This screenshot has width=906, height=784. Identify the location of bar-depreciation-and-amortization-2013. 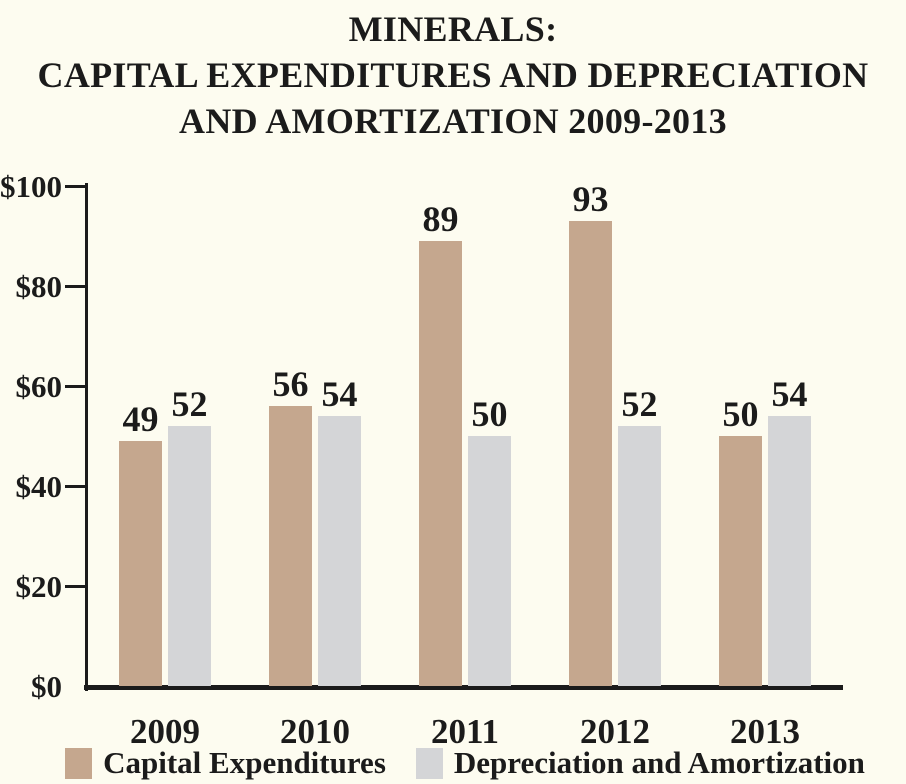
(789, 551).